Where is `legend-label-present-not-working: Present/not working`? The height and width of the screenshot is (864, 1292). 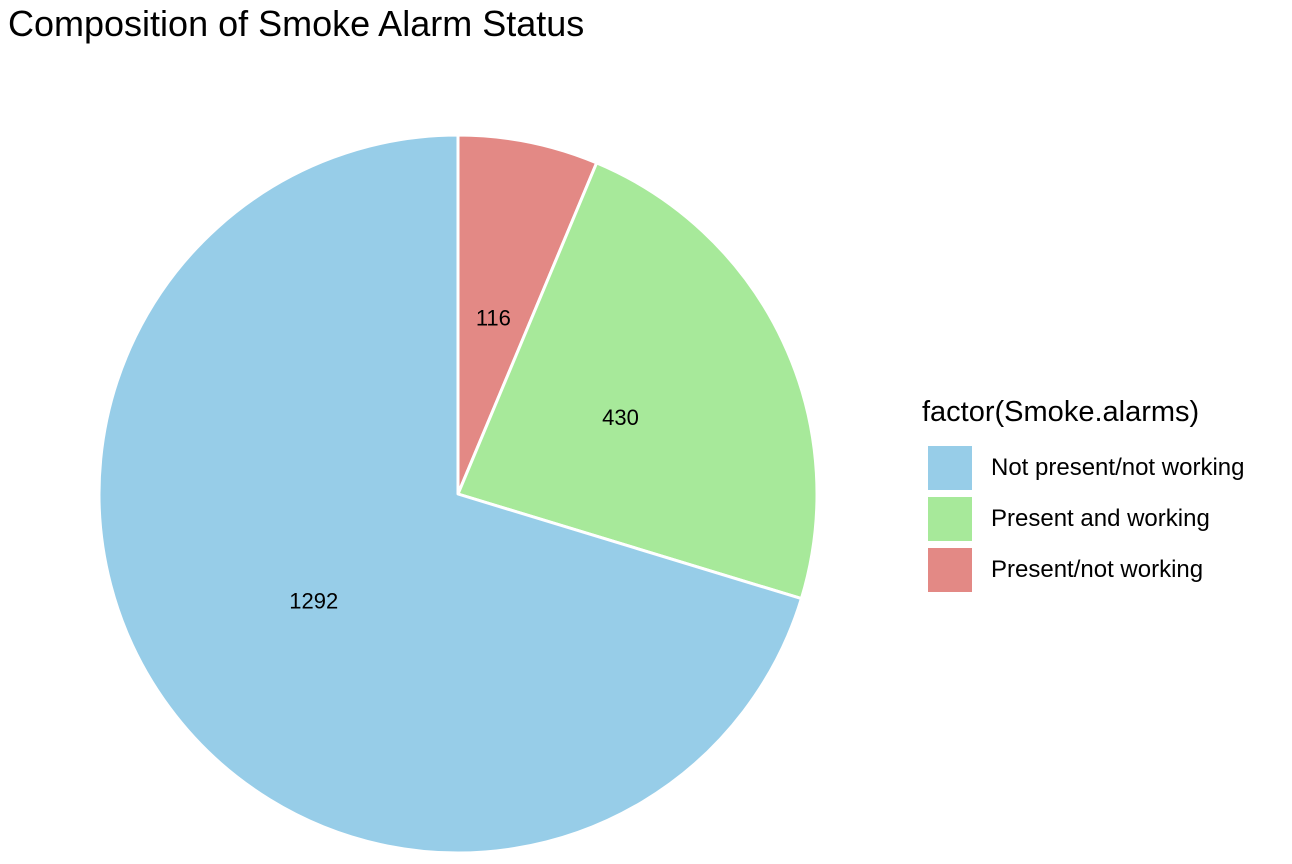
legend-label-present-not-working: Present/not working is located at coordinates (1097, 569).